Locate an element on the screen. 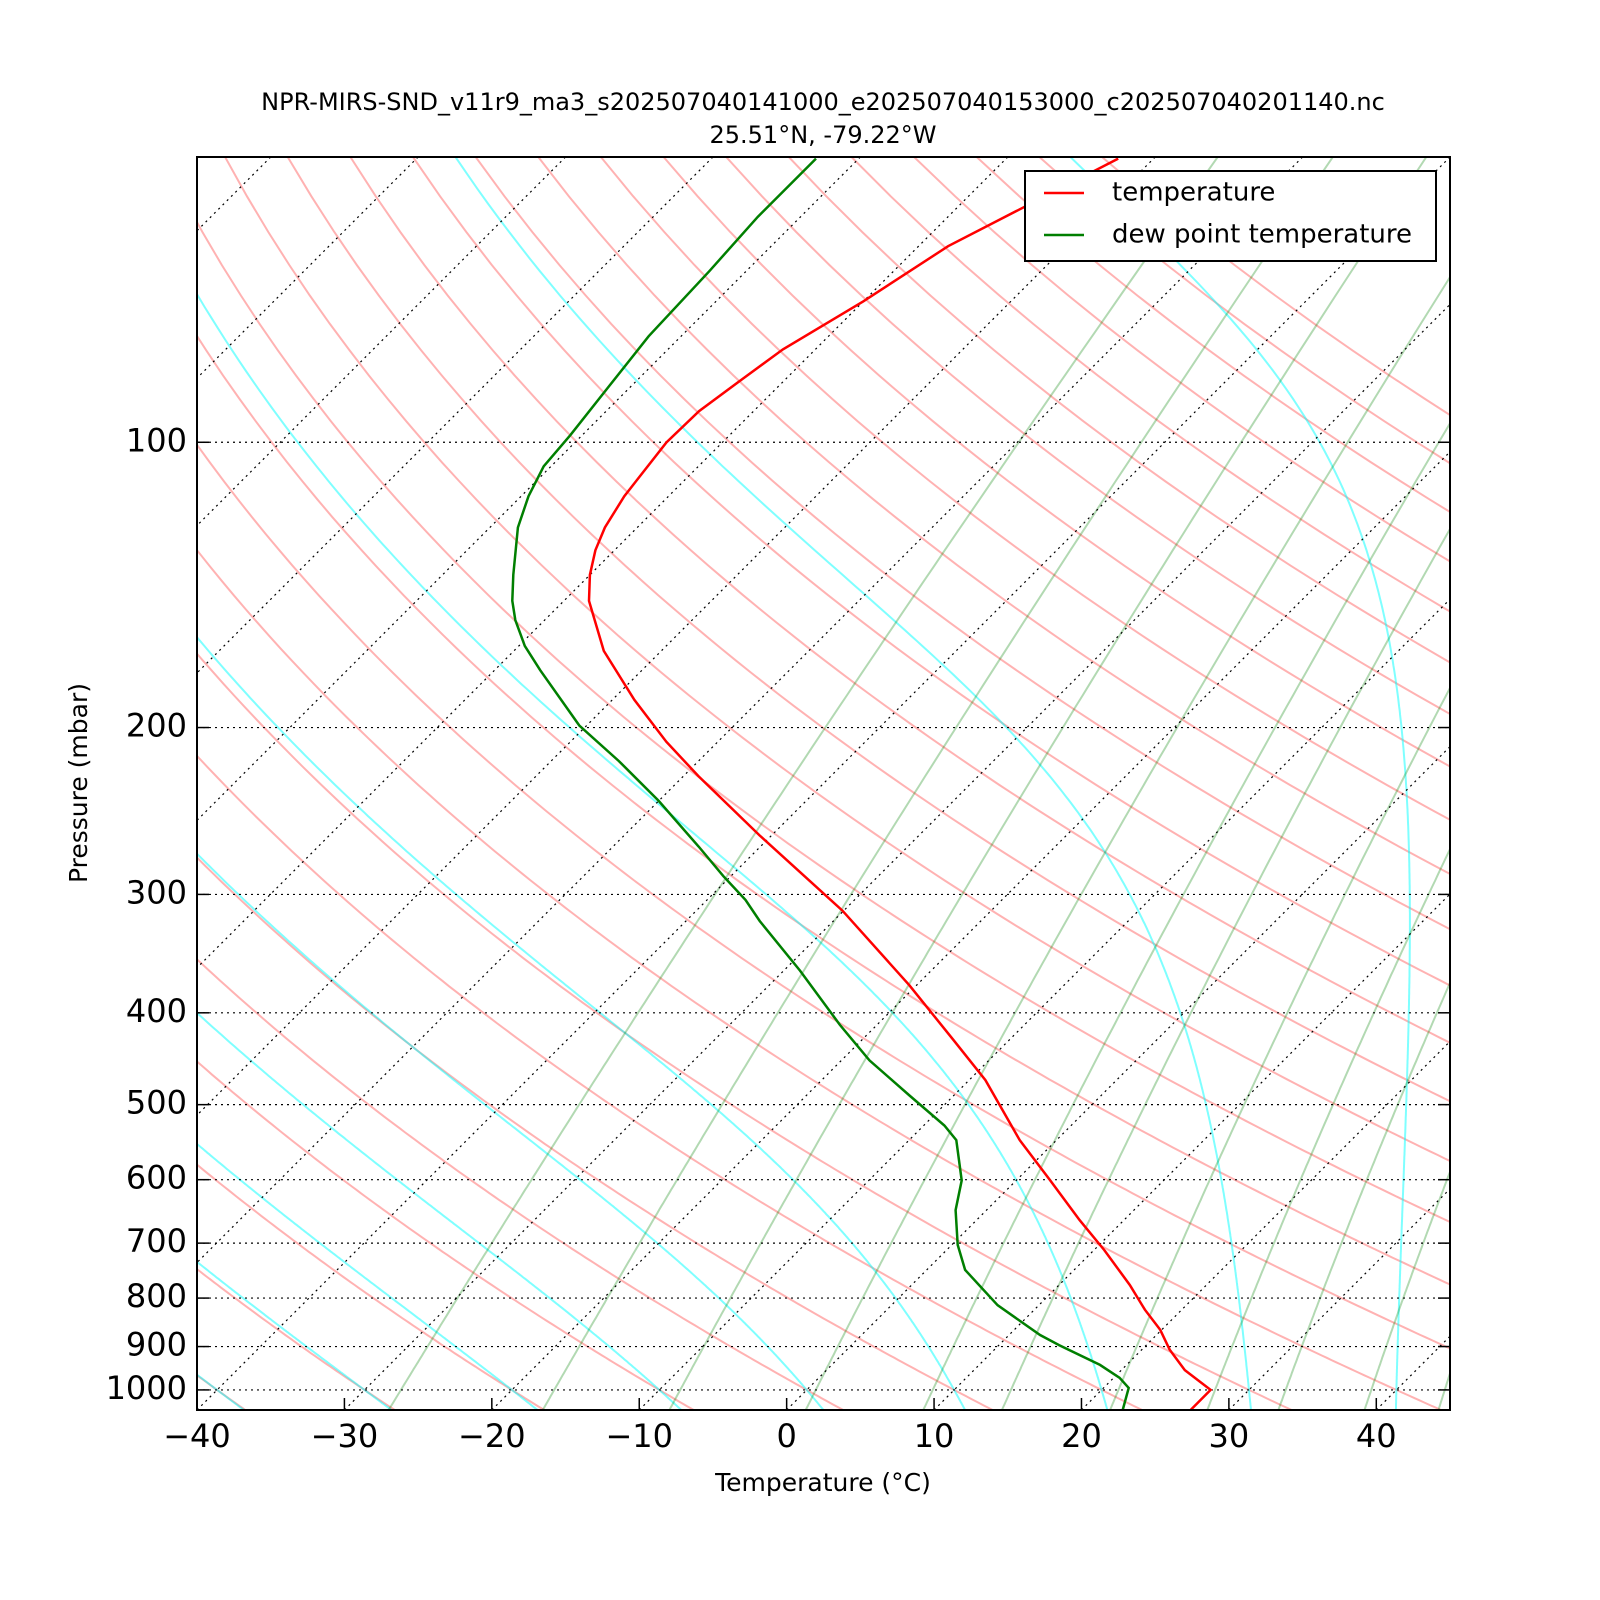 The height and width of the screenshot is (1600, 1600). y-tick-label: 700 is located at coordinates (156, 1241).